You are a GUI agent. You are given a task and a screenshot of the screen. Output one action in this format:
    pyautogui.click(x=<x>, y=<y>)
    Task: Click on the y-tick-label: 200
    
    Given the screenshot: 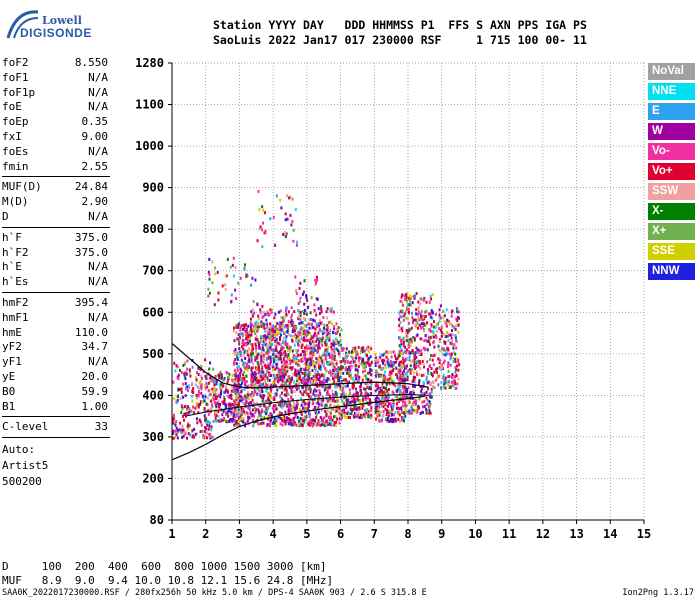 What is the action you would take?
    pyautogui.click(x=153, y=478)
    